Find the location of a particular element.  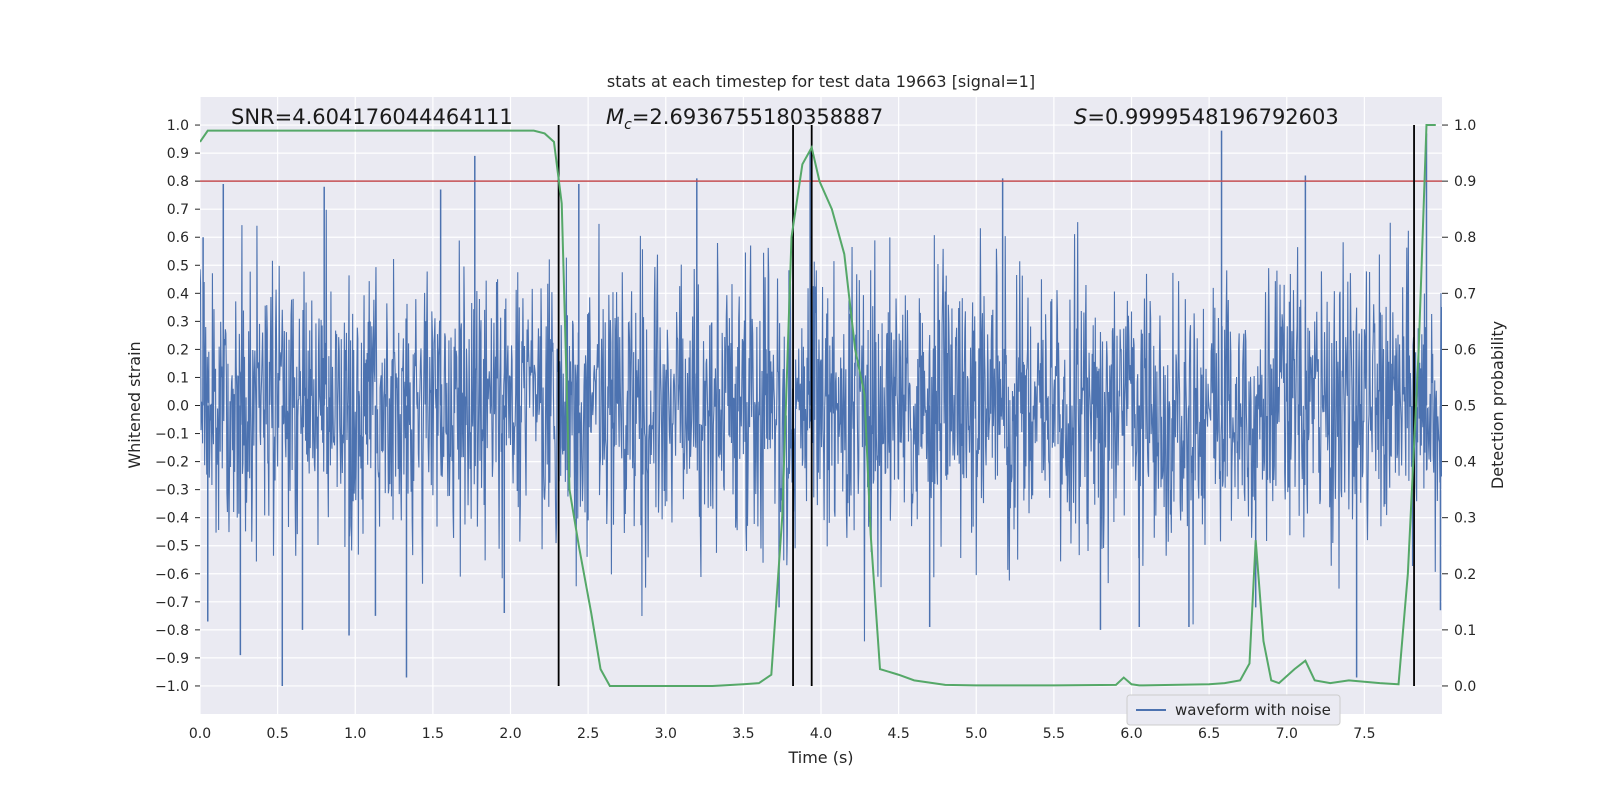

left-tick-label: −0.6 is located at coordinates (172, 575).